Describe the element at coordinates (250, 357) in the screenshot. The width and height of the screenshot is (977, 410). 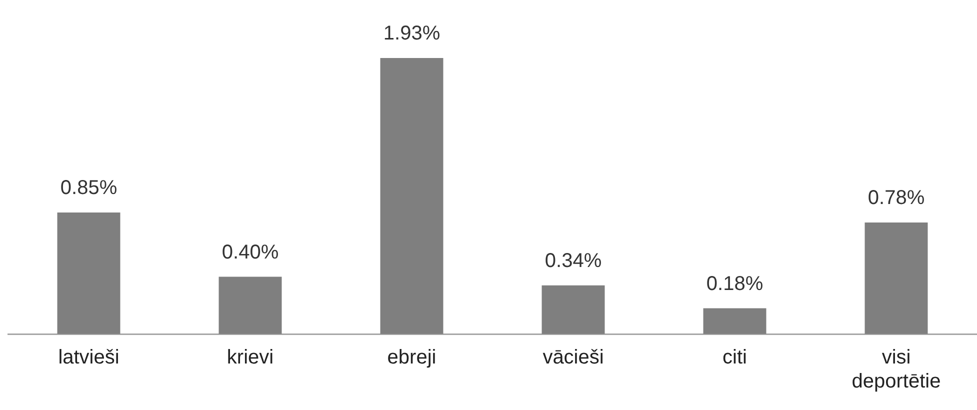
I see `x-tick-label: krievi` at that location.